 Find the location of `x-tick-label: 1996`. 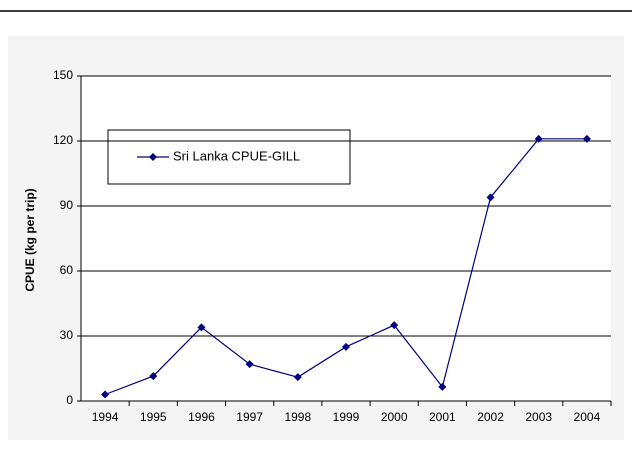

x-tick-label: 1996 is located at coordinates (201, 417).